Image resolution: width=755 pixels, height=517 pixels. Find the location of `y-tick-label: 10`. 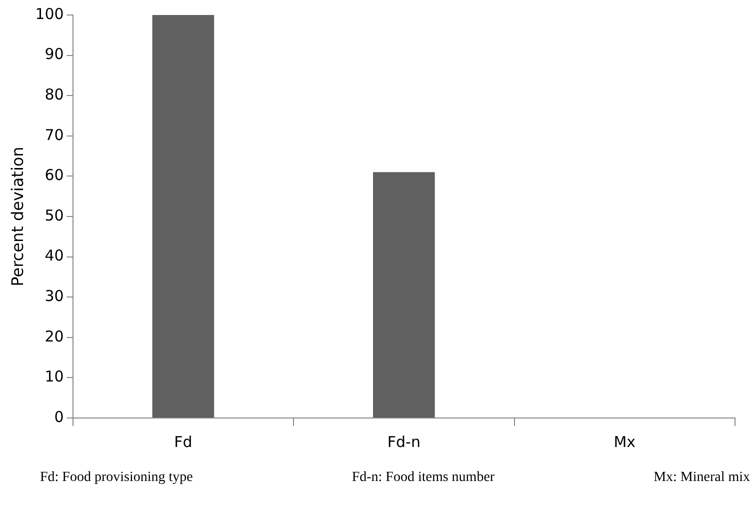

y-tick-label: 10 is located at coordinates (54, 377).